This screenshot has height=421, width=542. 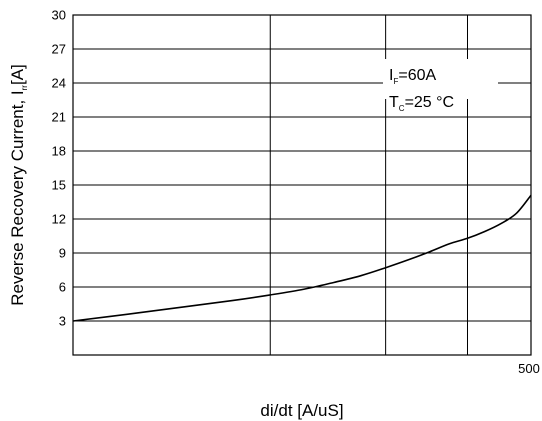 I want to click on y-tick-label: 6, so click(x=62, y=287).